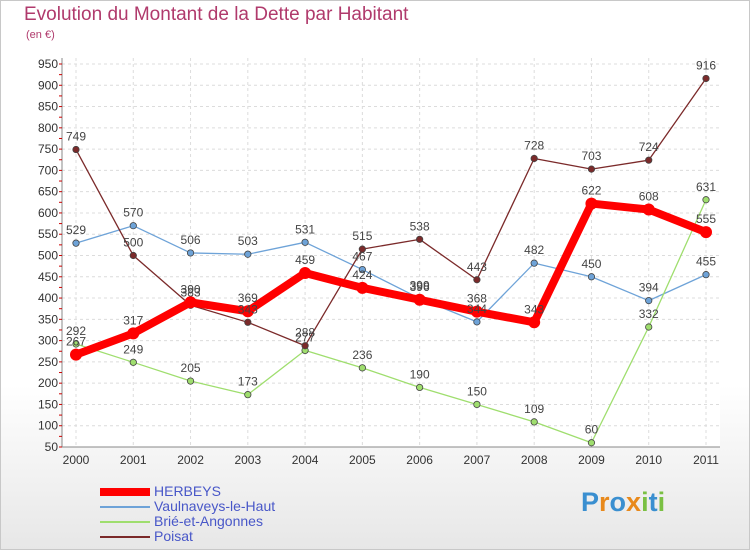 This screenshot has height=550, width=750. What do you see at coordinates (48, 192) in the screenshot?
I see `y-tick-label: 650` at bounding box center [48, 192].